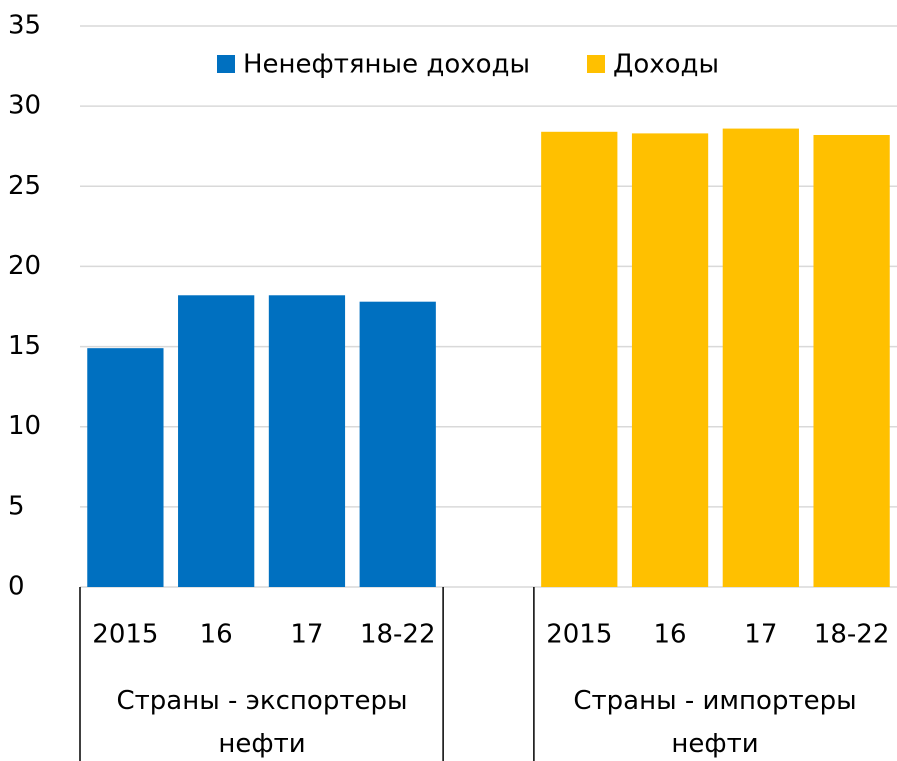 The image size is (897, 761). Describe the element at coordinates (262, 722) in the screenshot. I see `group-label: Страны - экспортеры нефти` at that location.